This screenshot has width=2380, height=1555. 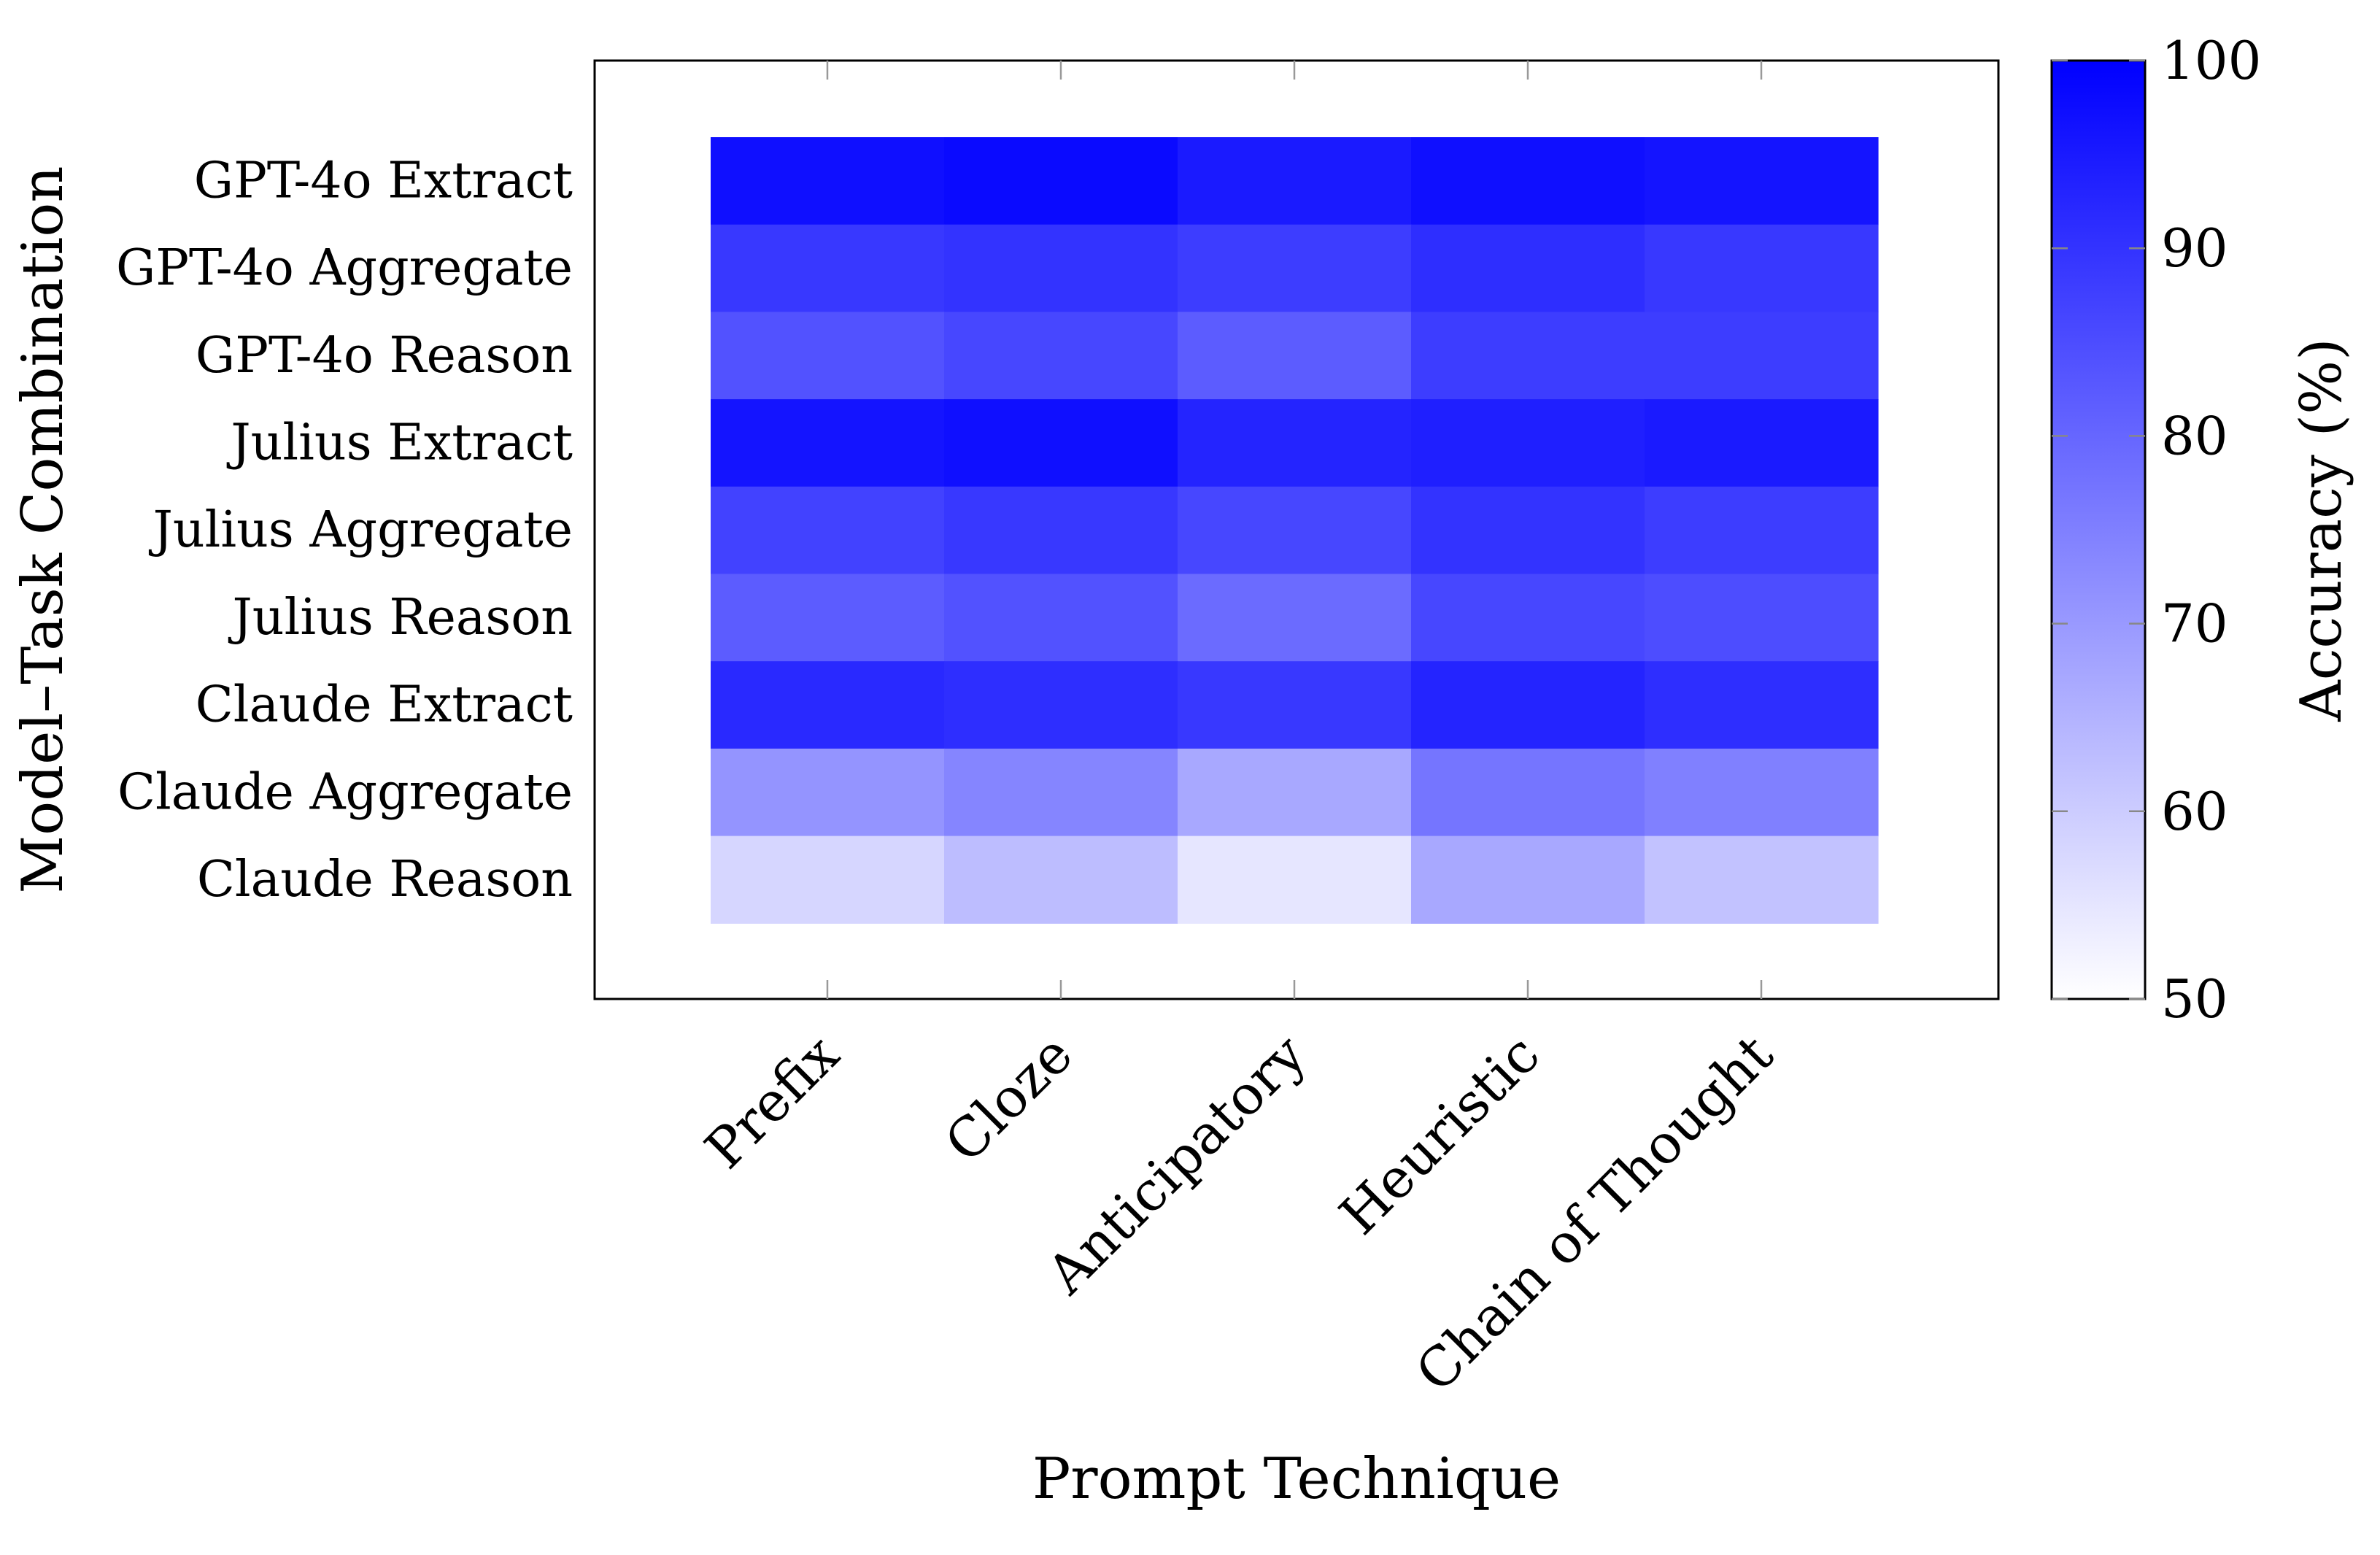 What do you see at coordinates (399, 442) in the screenshot?
I see `y-tick-label: Julius Extract` at bounding box center [399, 442].